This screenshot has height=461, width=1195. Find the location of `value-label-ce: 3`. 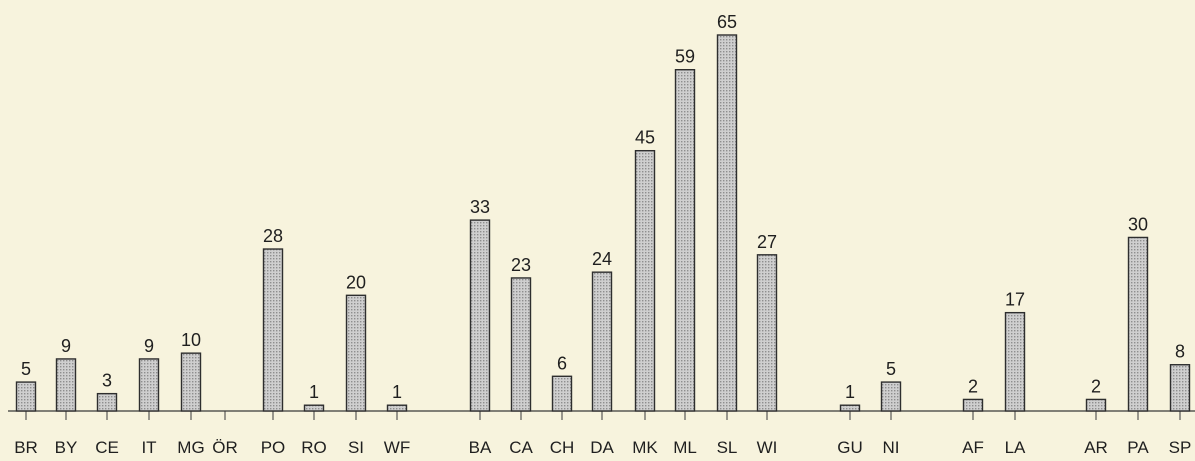

value-label-ce: 3 is located at coordinates (107, 381).